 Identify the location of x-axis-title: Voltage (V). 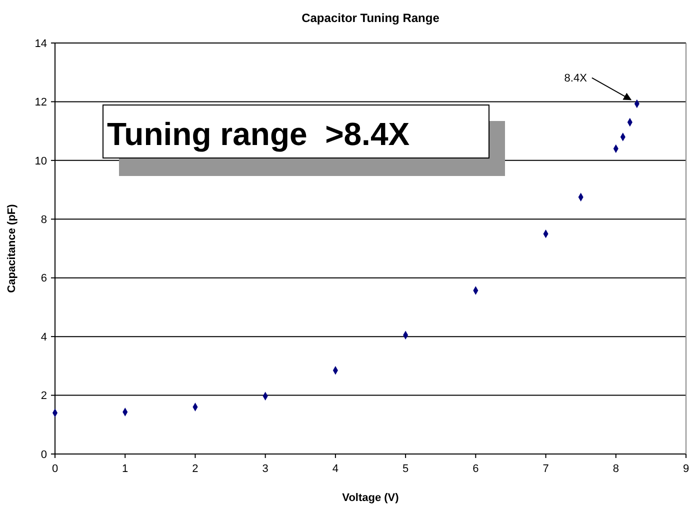
(371, 498).